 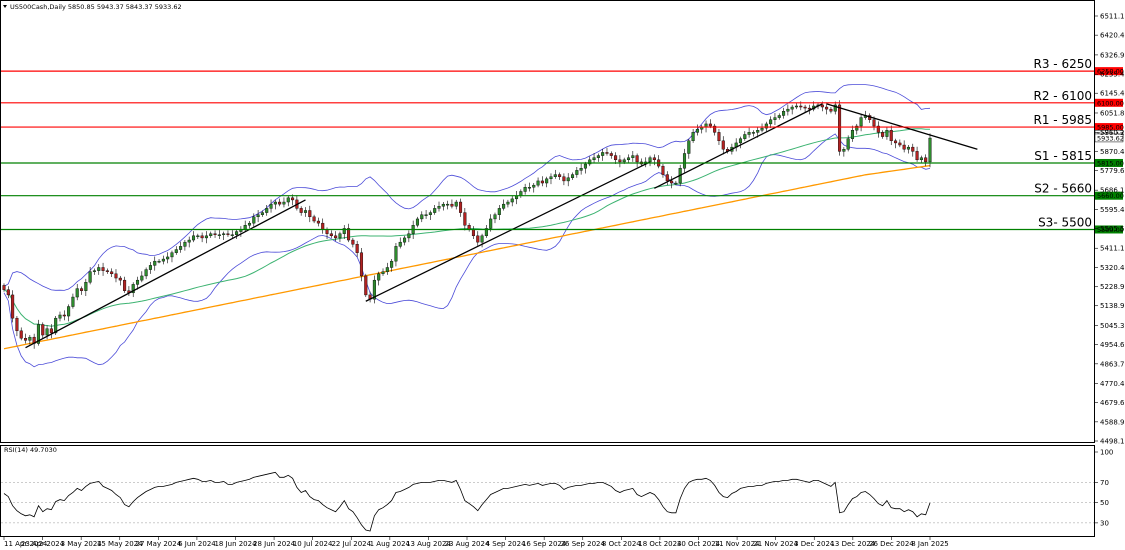 I want to click on price-tick-label: 6511.15, so click(x=1112, y=17).